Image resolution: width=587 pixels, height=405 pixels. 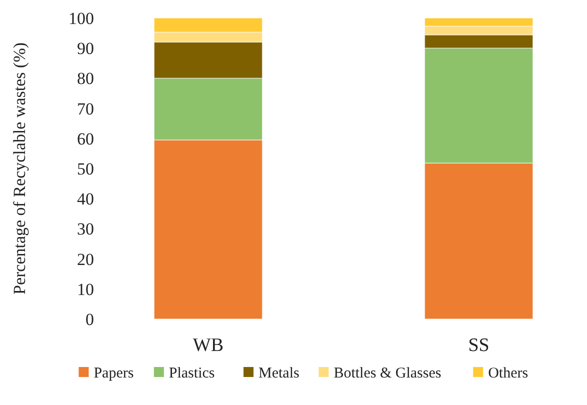 I want to click on legend-label: Metals, so click(x=279, y=373).